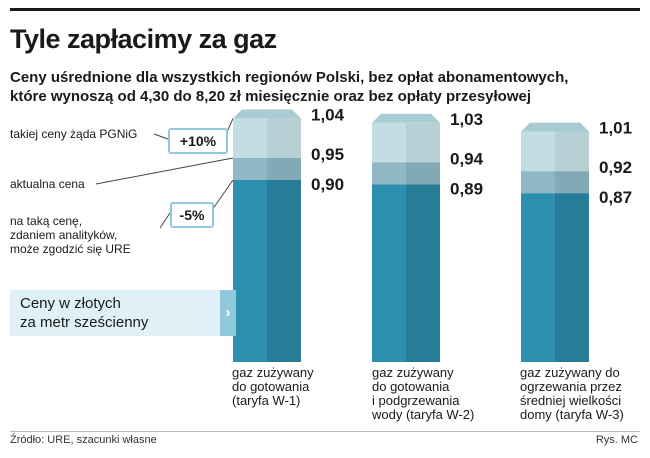  I want to click on pgnig-increase-badge: +10%, so click(198, 141).